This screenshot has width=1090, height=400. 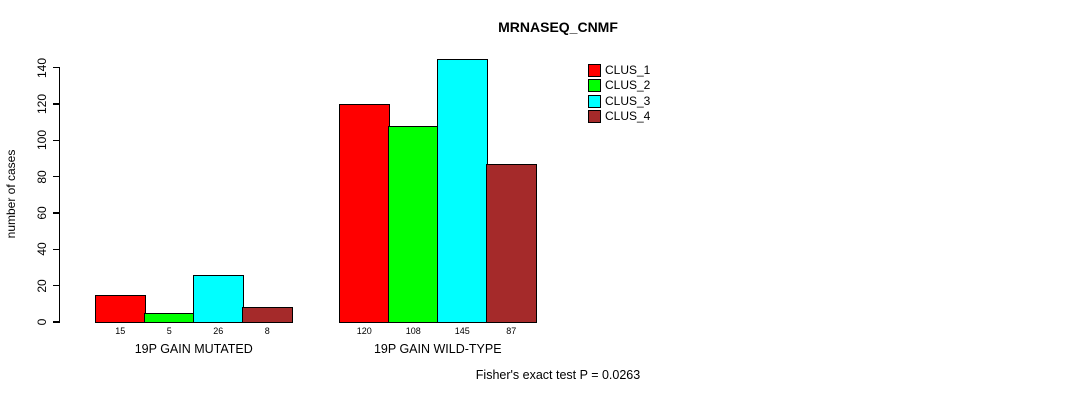 I want to click on y-axis-tick-label: 120, so click(x=42, y=103).